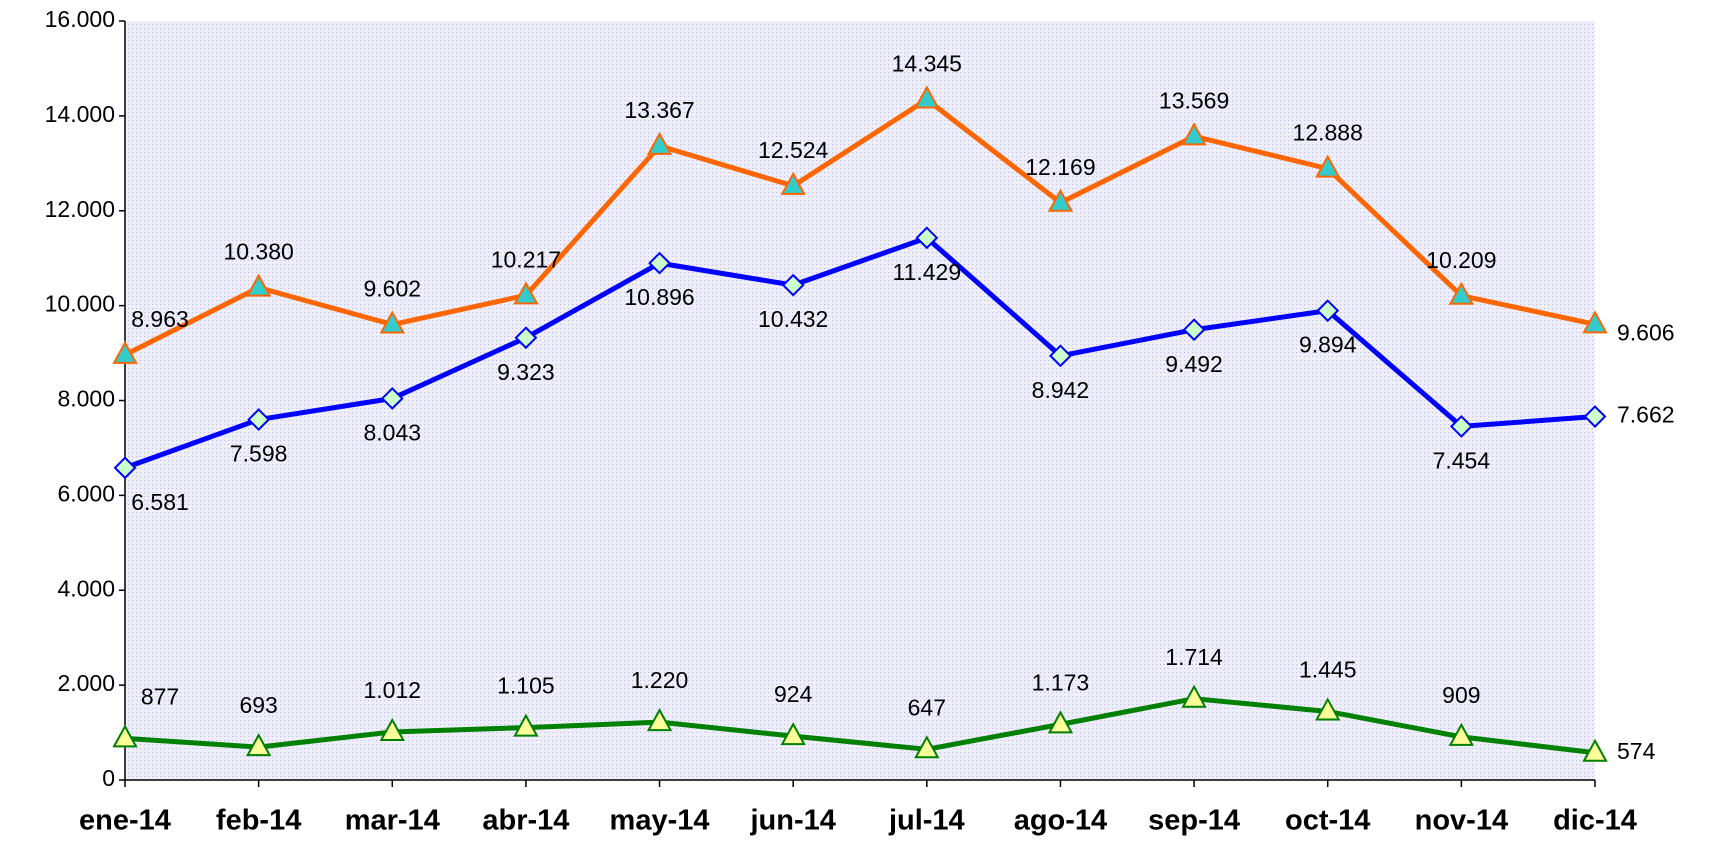 The height and width of the screenshot is (858, 1710). I want to click on data-label: 8.942, so click(1061, 390).